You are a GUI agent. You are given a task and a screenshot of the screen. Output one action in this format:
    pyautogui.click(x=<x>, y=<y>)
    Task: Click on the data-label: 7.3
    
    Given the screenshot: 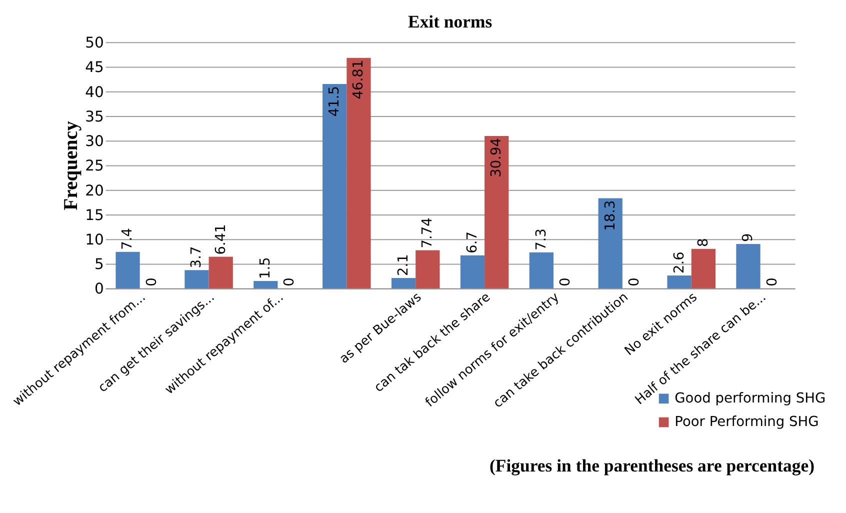 What is the action you would take?
    pyautogui.click(x=541, y=239)
    